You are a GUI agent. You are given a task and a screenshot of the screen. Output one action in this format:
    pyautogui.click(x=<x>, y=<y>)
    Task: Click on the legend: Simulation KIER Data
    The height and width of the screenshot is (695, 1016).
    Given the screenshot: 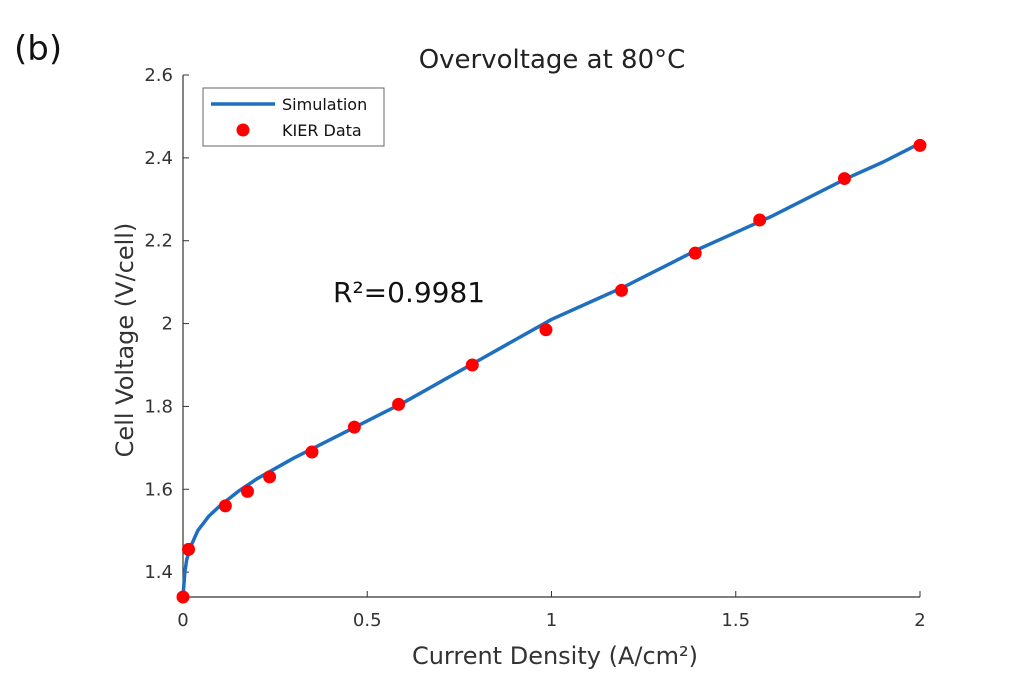 What is the action you would take?
    pyautogui.click(x=293, y=117)
    